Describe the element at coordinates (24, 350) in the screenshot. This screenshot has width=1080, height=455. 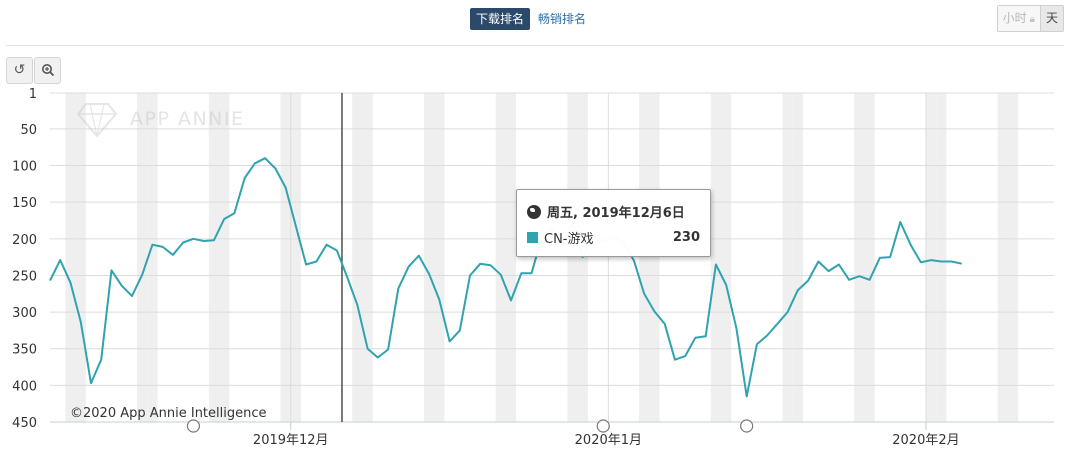
I see `y-tick-label: 350` at that location.